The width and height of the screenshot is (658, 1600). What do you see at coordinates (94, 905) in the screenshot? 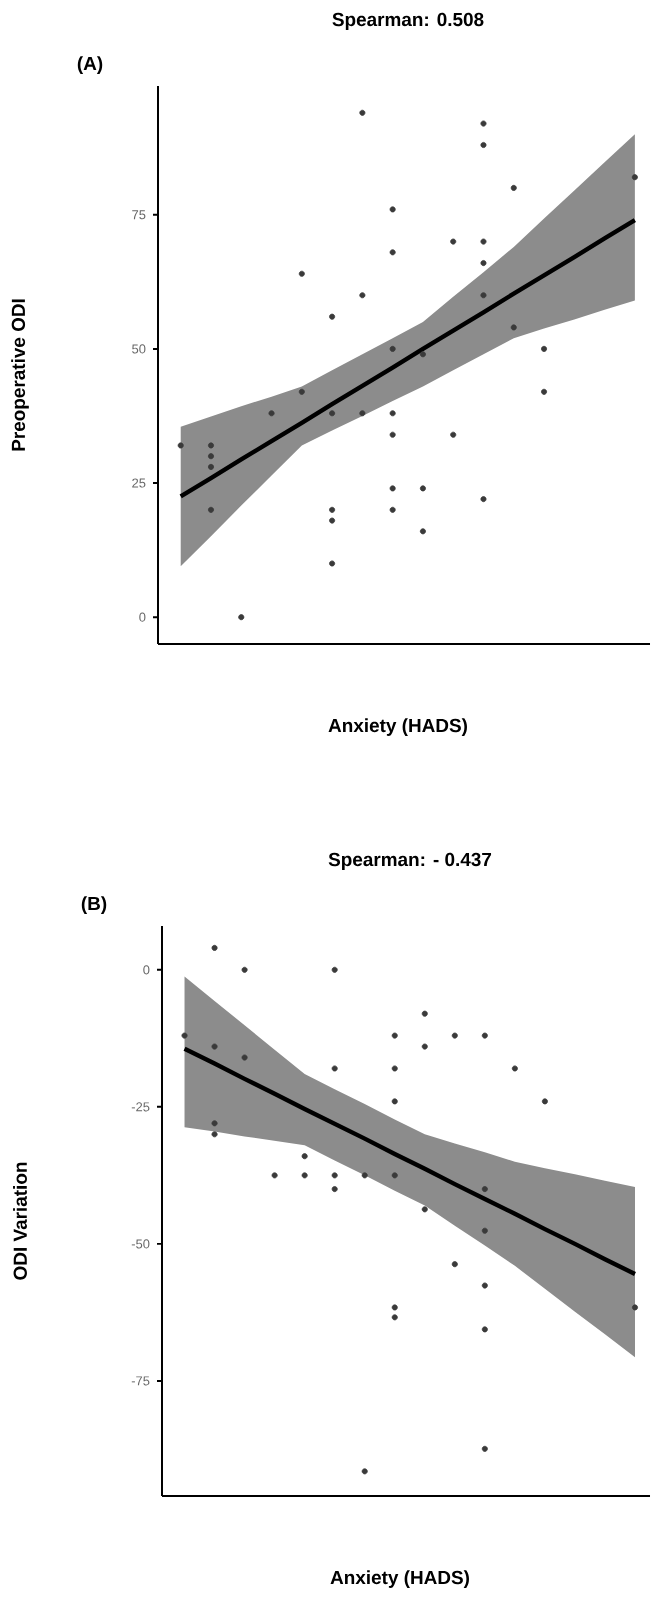
I see `text: (B)` at bounding box center [94, 905].